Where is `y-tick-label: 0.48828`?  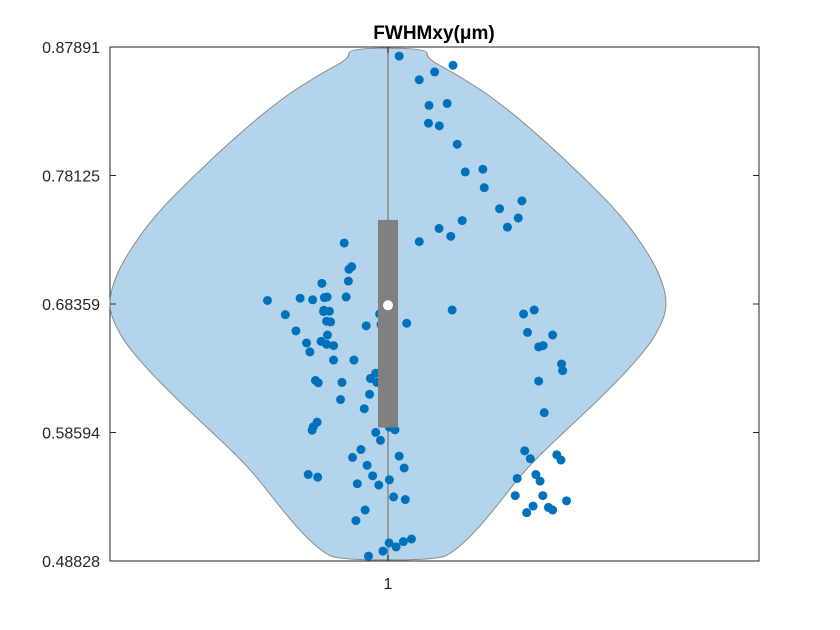
y-tick-label: 0.48828 is located at coordinates (71, 562).